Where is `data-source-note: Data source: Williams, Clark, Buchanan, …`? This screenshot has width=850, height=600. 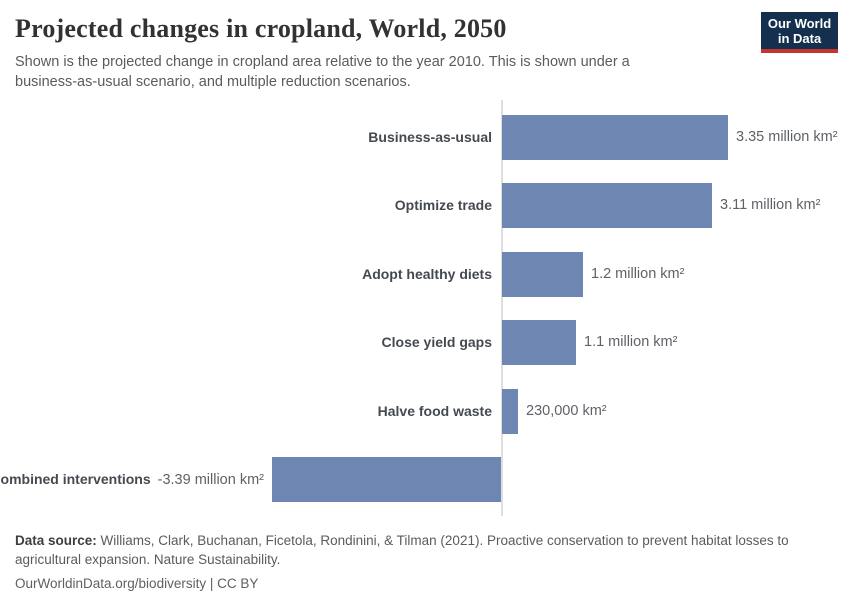 data-source-note: Data source: Williams, Clark, Buchanan, … is located at coordinates (421, 550).